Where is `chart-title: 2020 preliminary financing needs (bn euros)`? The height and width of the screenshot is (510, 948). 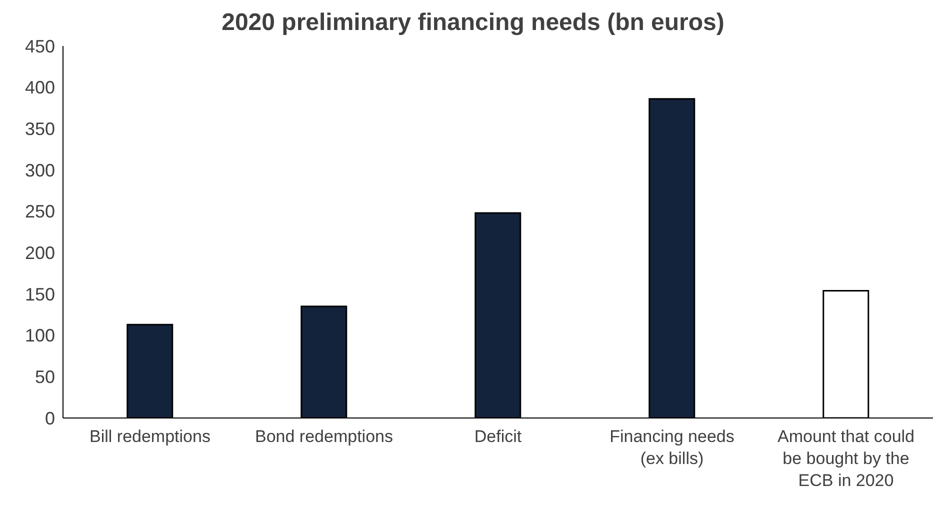 chart-title: 2020 preliminary financing needs (bn euros) is located at coordinates (473, 23).